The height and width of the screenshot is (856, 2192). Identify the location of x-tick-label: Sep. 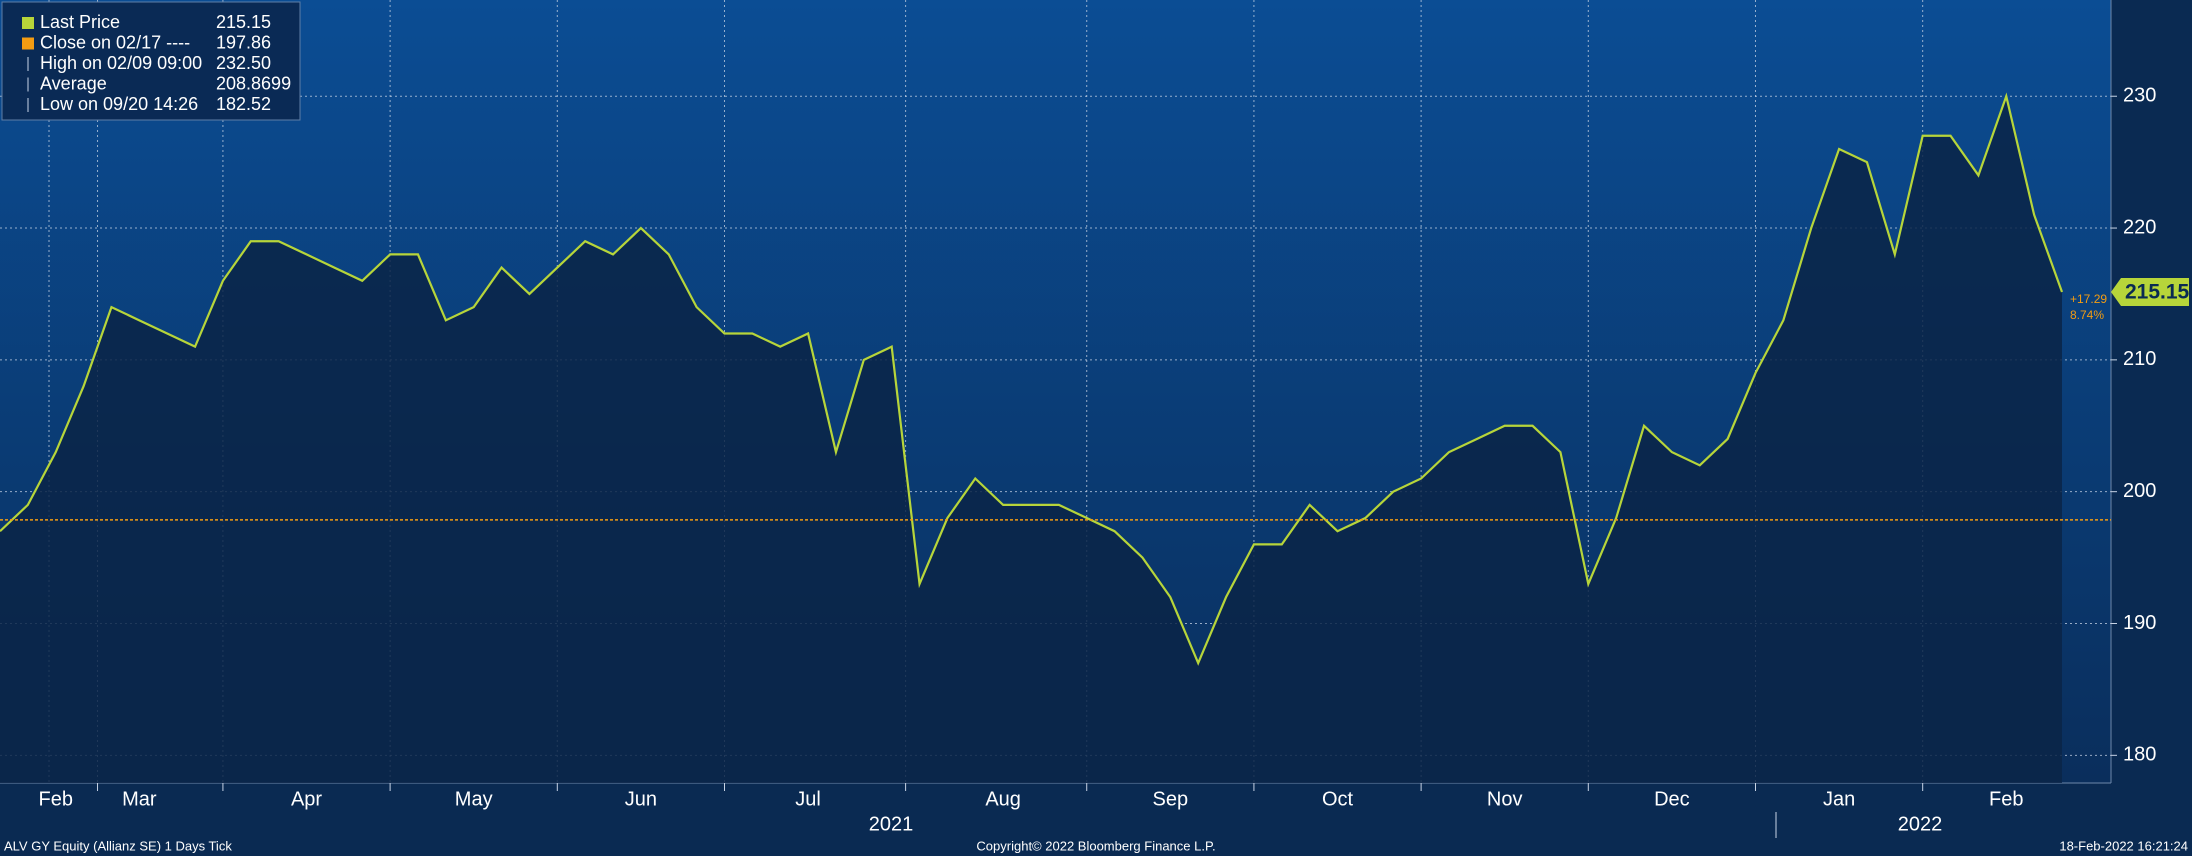
(1171, 799).